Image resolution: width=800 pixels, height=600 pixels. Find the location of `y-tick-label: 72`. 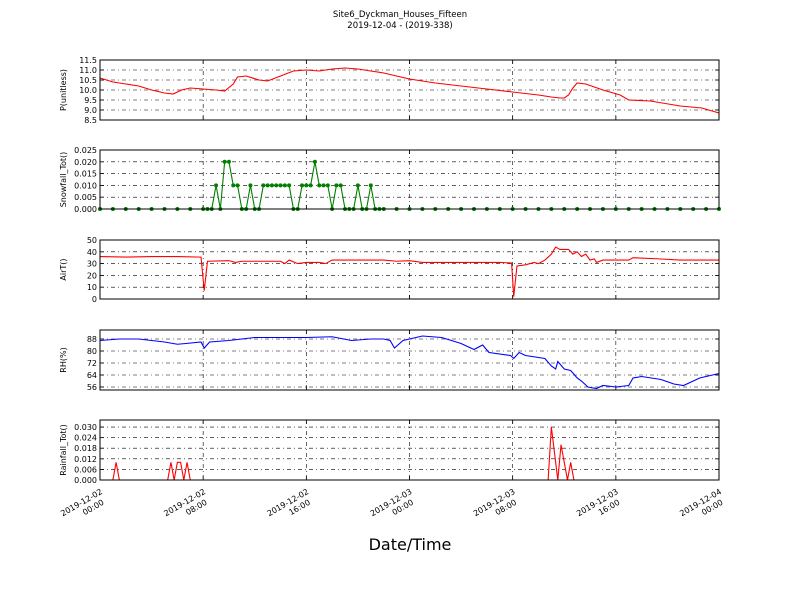

y-tick-label: 72 is located at coordinates (92, 363).